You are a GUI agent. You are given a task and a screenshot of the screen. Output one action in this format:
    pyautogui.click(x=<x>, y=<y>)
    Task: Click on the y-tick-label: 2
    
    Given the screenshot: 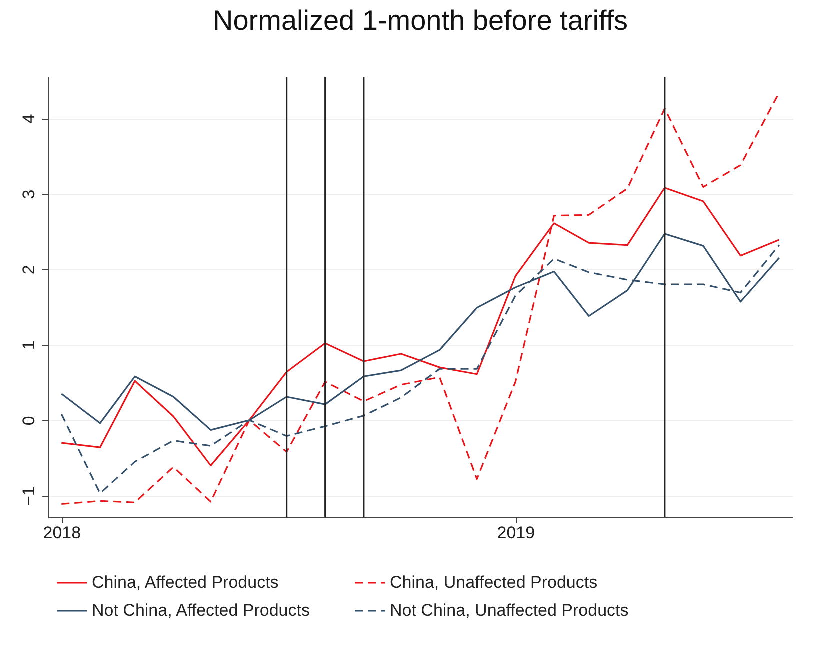 What is the action you would take?
    pyautogui.click(x=29, y=270)
    